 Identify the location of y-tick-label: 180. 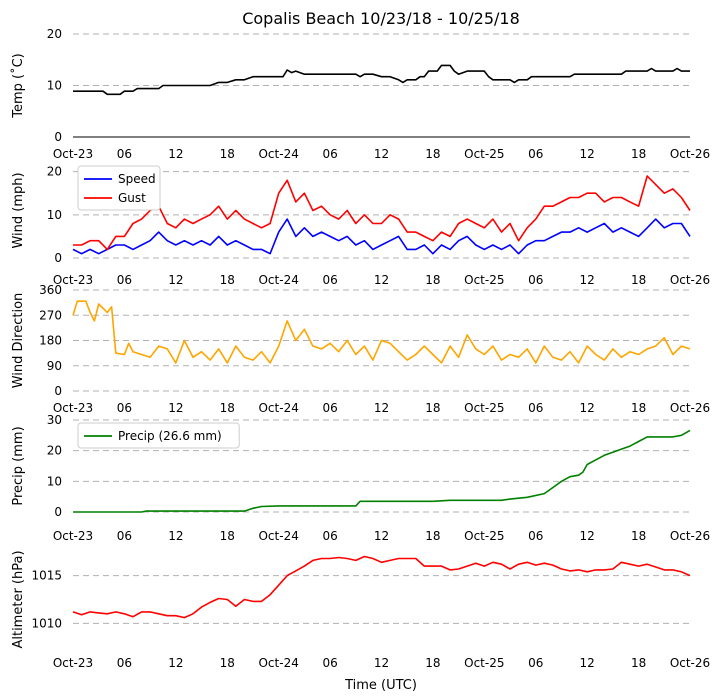
(50, 341).